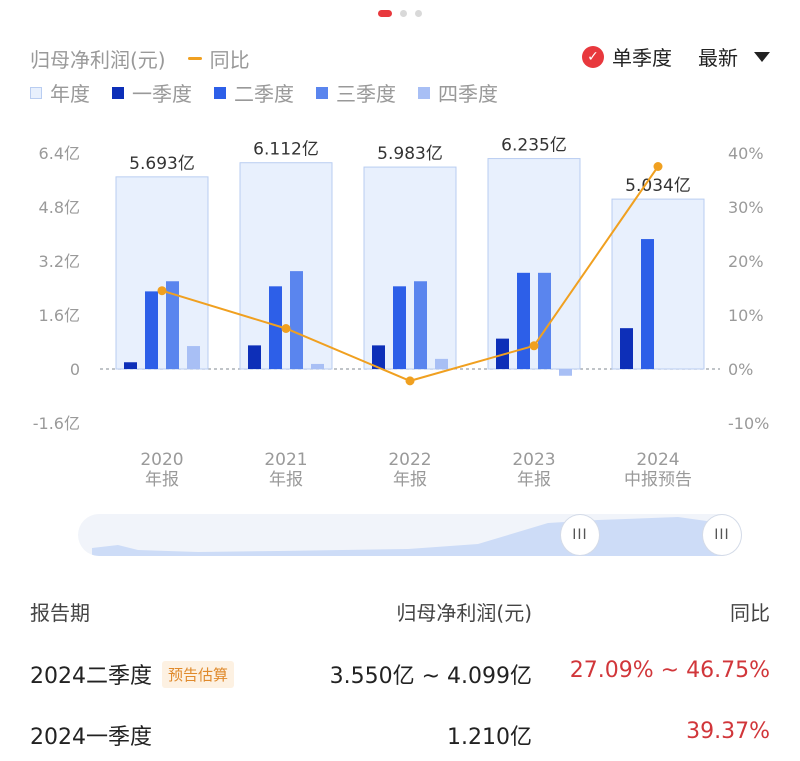  I want to click on legend-swatch-q2, so click(220, 92).